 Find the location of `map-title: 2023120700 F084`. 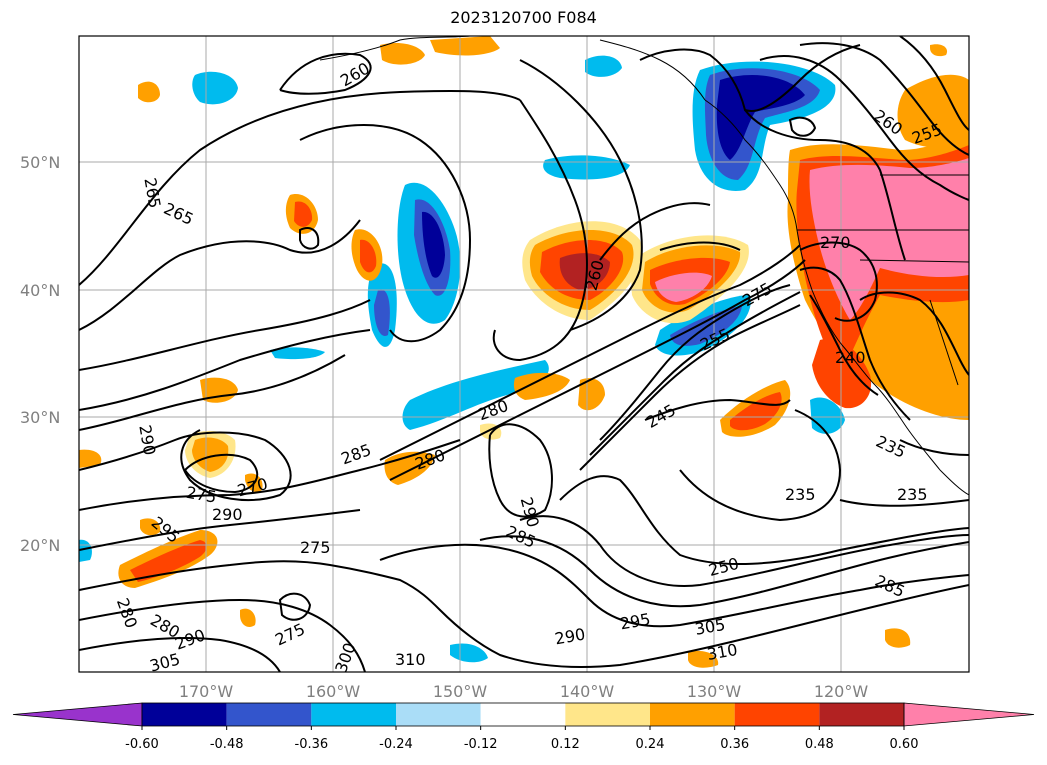

map-title: 2023120700 F084 is located at coordinates (523, 17).